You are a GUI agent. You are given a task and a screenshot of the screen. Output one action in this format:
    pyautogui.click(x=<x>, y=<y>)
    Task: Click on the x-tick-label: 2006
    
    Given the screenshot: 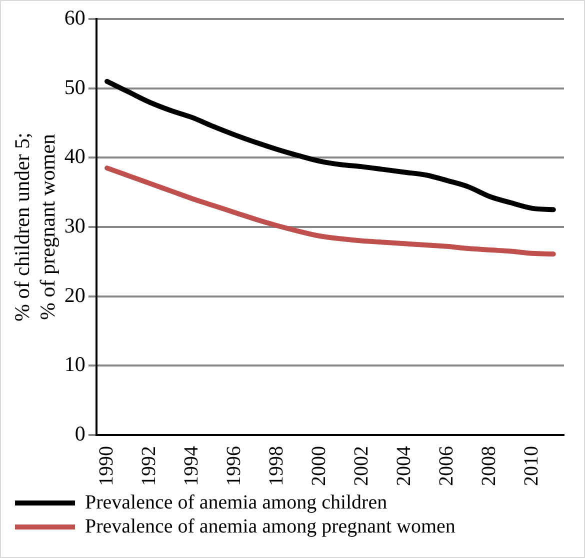 What is the action you would take?
    pyautogui.click(x=446, y=466)
    